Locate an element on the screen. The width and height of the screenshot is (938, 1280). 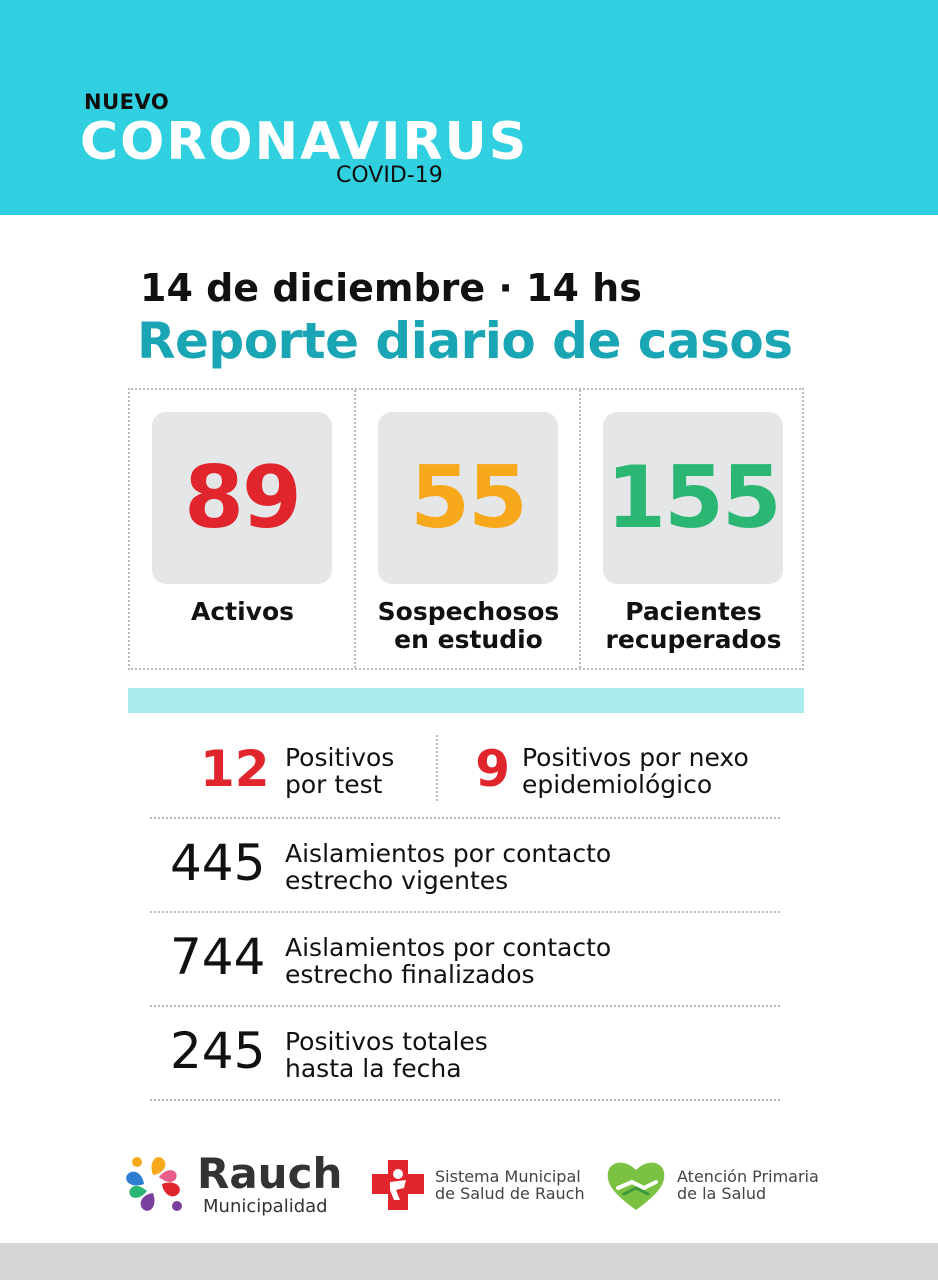
rauch-logo-sub: Municipalidad is located at coordinates (265, 1206).